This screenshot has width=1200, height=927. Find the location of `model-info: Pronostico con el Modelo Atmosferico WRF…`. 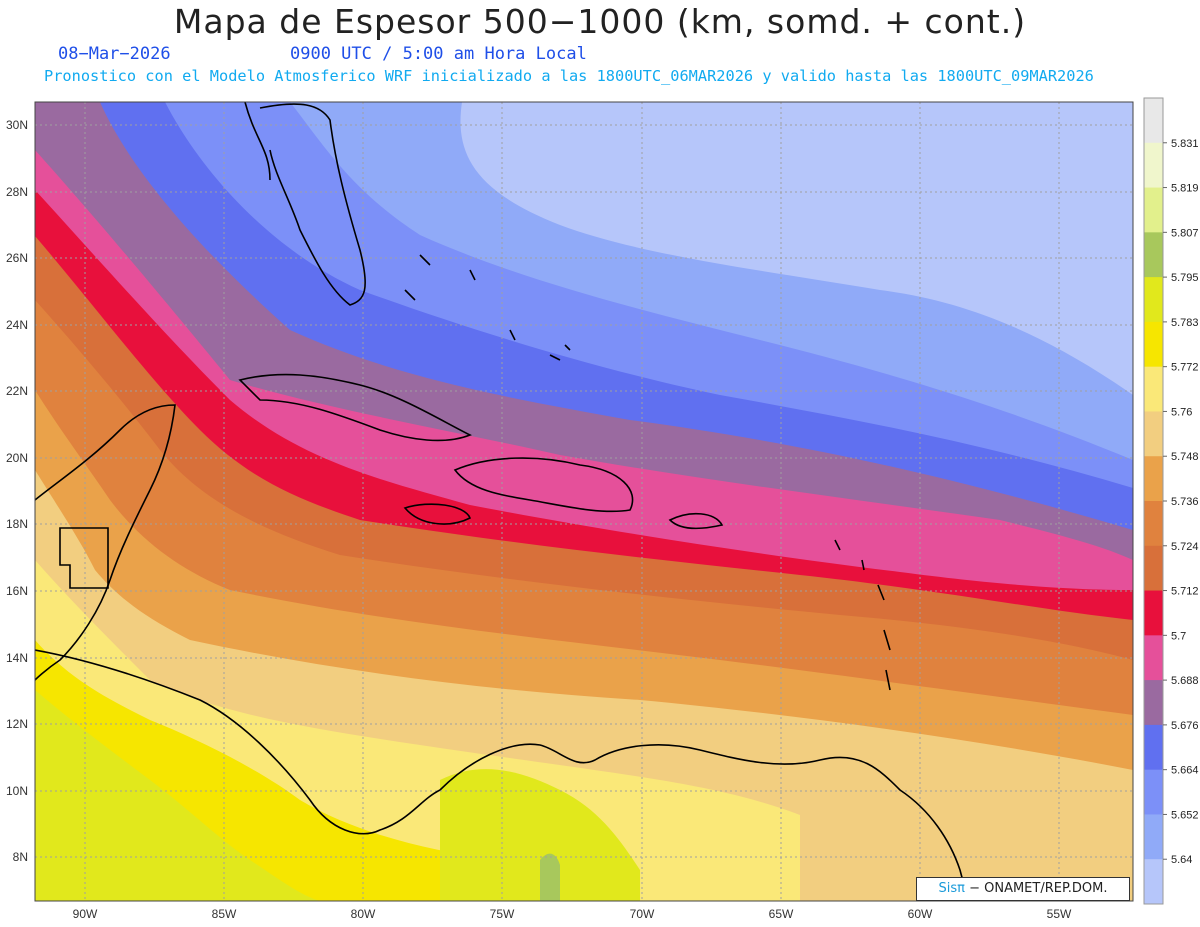

model-info: Pronostico con el Modelo Atmosferico WRF… is located at coordinates (569, 76).